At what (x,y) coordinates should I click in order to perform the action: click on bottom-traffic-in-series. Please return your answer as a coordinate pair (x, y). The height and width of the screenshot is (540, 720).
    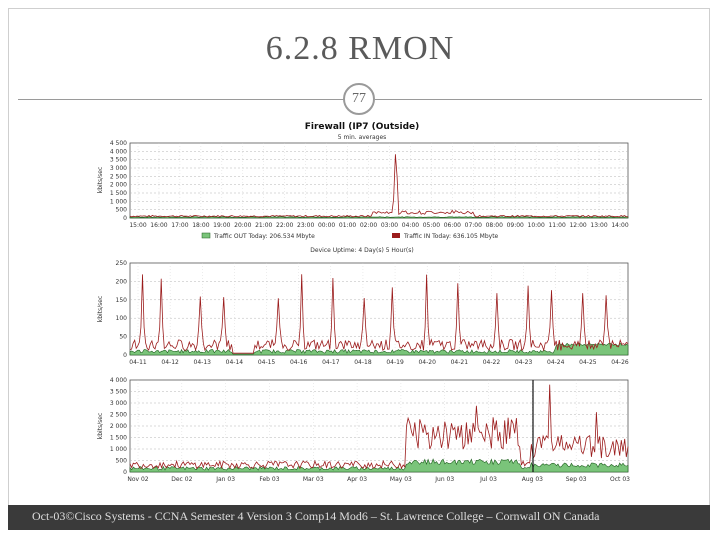
    Looking at the image, I should click on (379, 427).